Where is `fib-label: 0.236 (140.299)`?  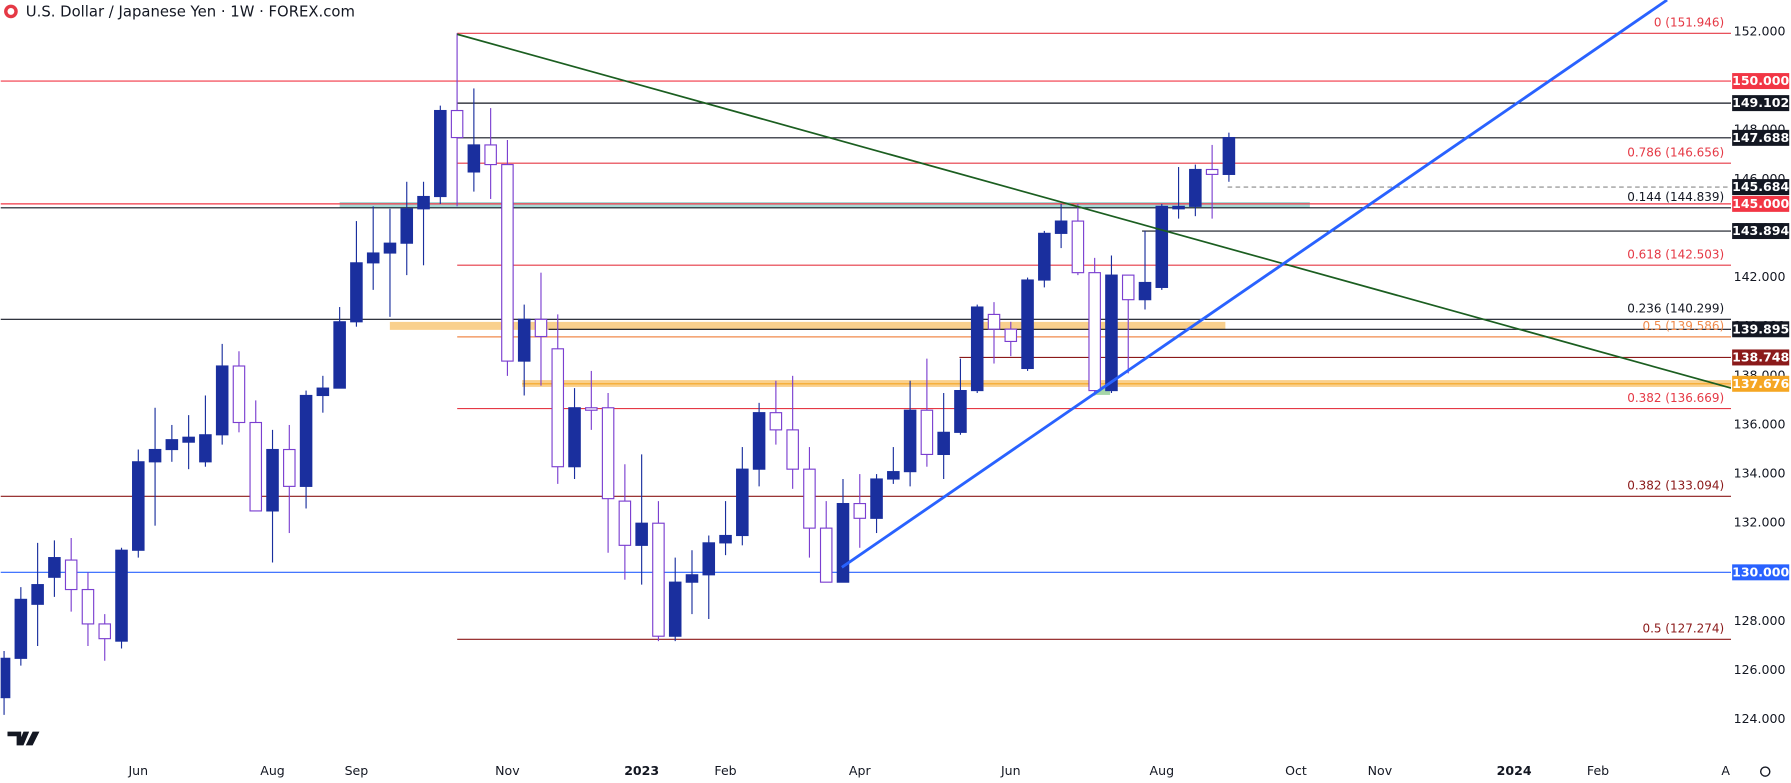
fib-label: 0.236 (140.299) is located at coordinates (1675, 309).